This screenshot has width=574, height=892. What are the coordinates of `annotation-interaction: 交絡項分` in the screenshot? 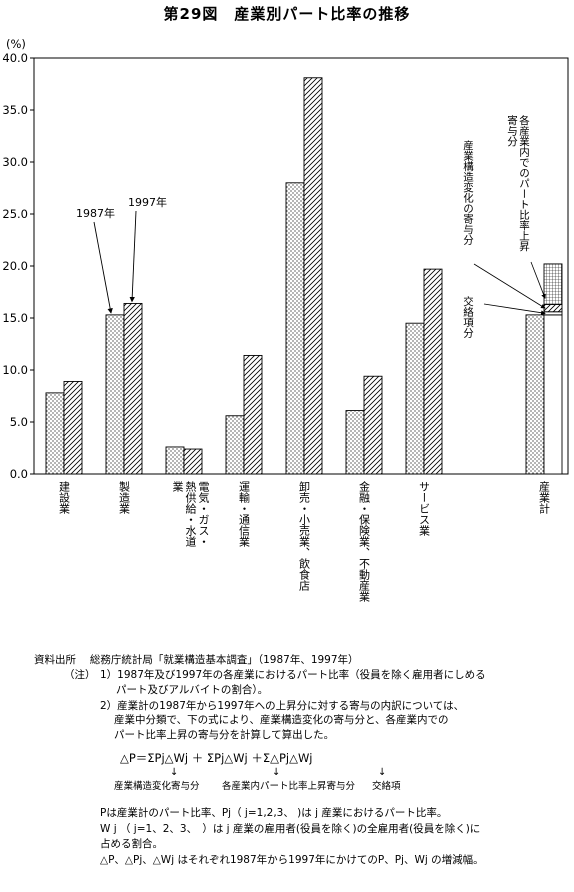 It's located at (468, 317).